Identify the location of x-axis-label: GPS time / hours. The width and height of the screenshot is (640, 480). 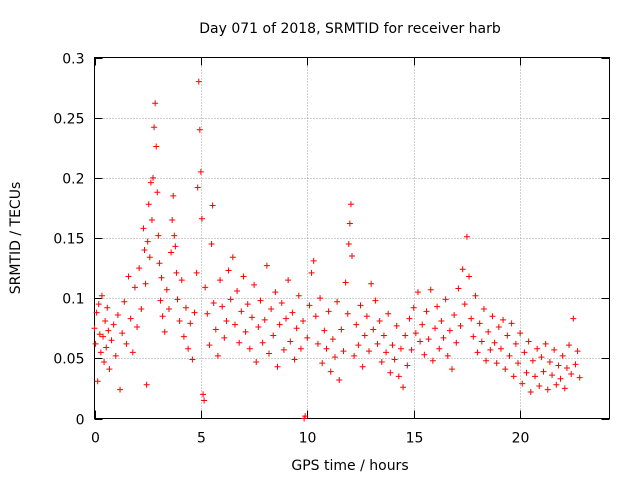
(349, 466).